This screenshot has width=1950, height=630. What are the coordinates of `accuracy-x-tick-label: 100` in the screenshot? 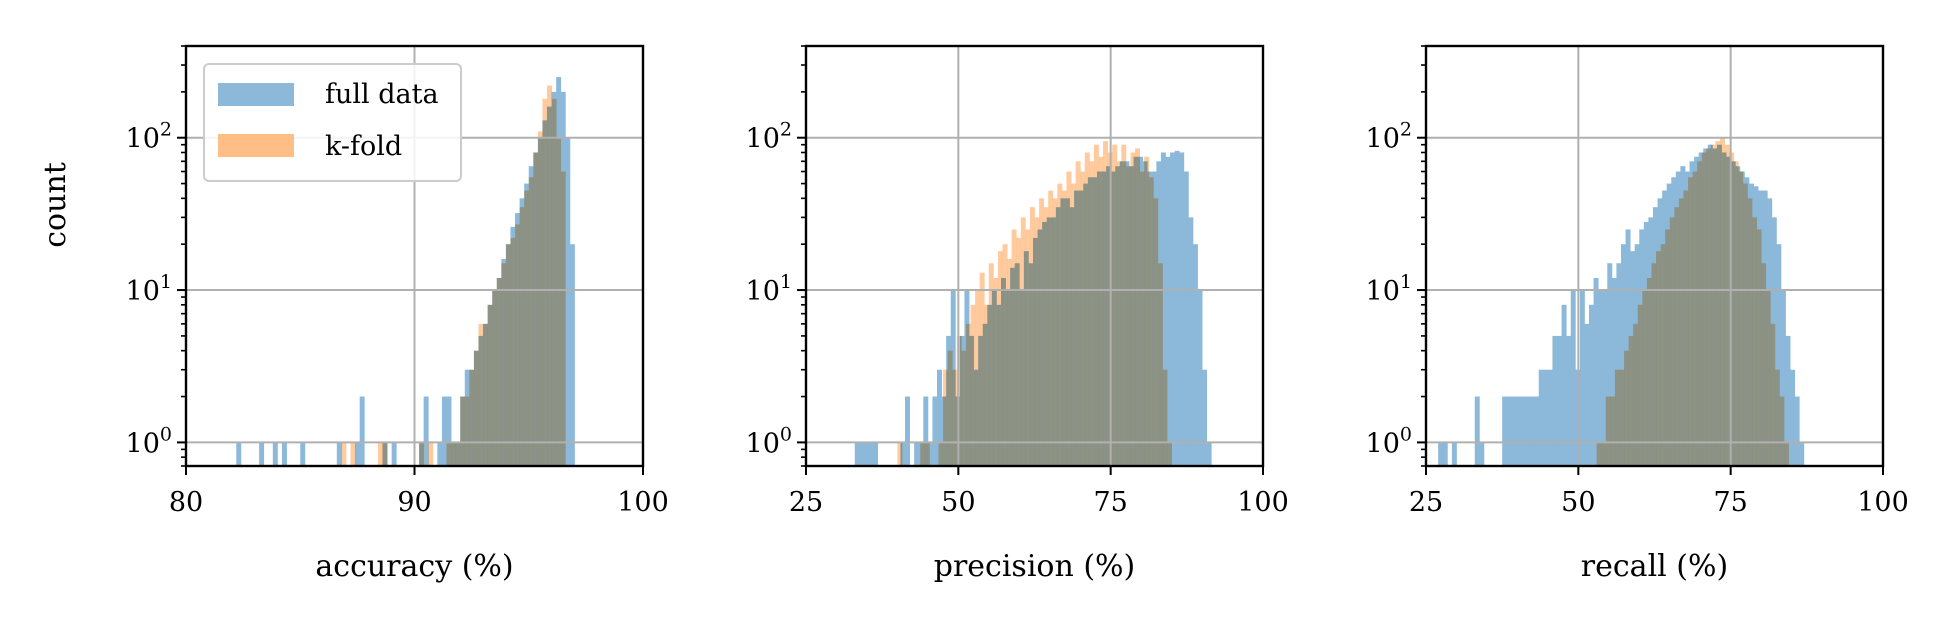 It's located at (643, 502).